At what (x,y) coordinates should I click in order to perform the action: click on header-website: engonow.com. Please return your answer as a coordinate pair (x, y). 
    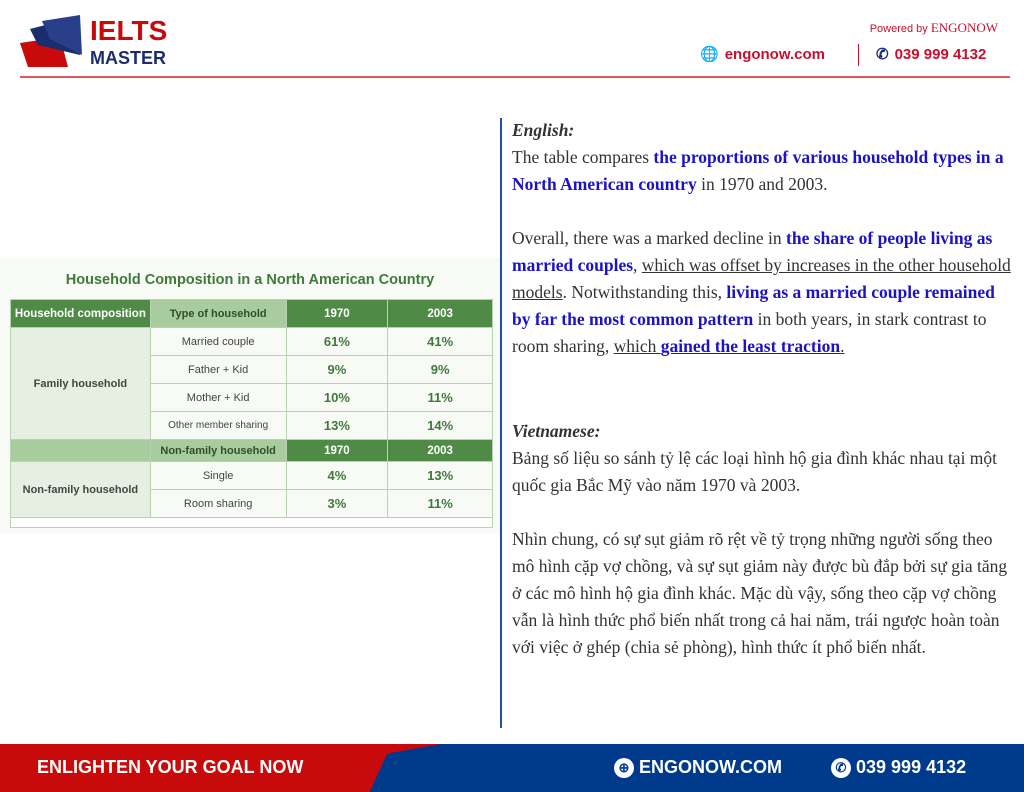
    Looking at the image, I should click on (774, 54).